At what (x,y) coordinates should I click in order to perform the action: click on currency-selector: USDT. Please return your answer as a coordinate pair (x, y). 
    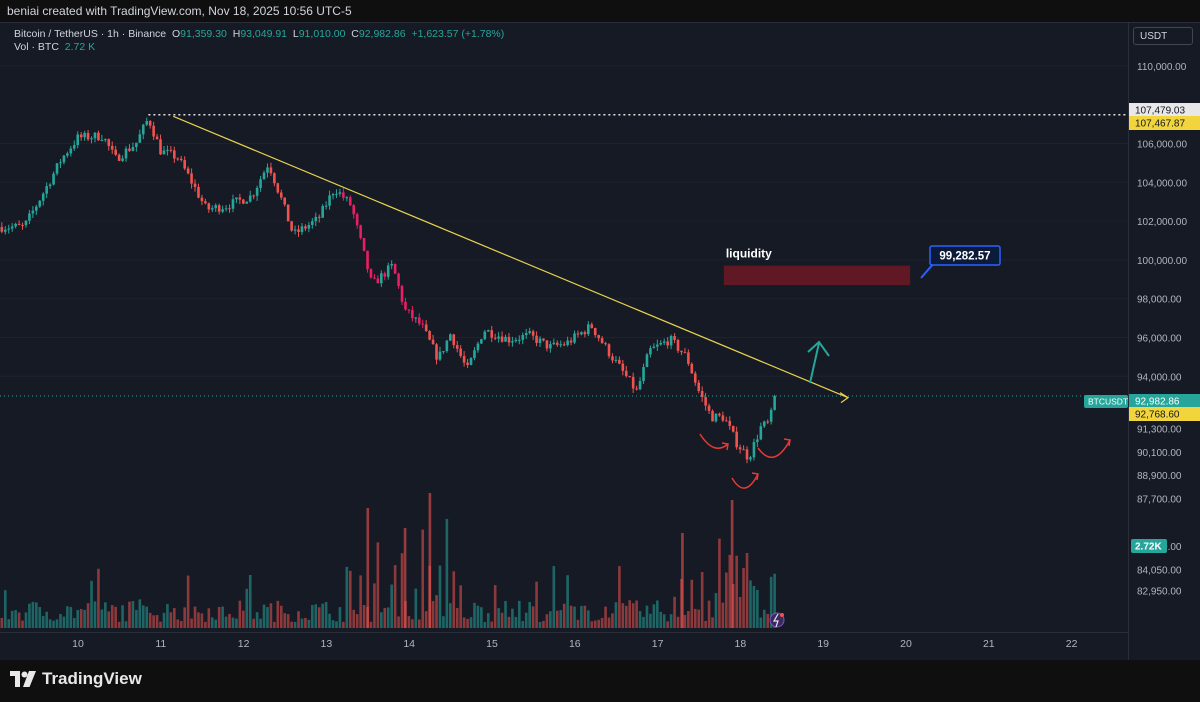
    Looking at the image, I should click on (1163, 36).